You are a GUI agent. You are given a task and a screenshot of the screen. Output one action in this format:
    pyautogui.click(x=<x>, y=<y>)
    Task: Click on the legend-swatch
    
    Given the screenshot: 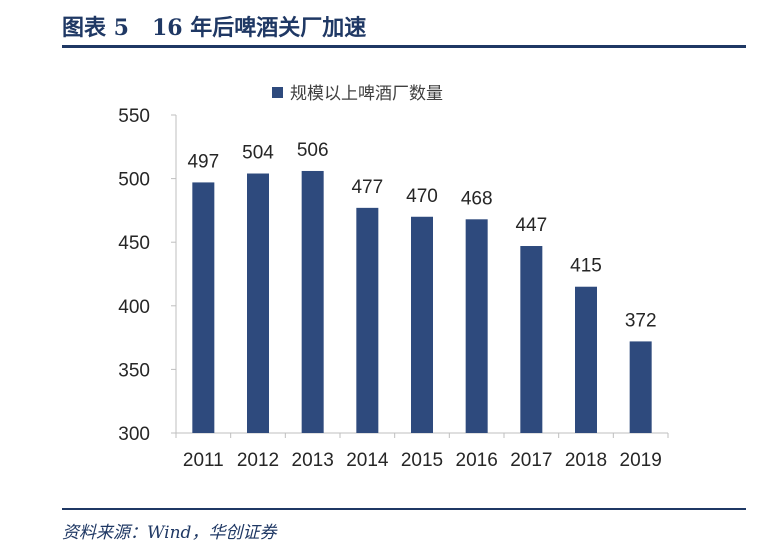 What is the action you would take?
    pyautogui.click(x=277, y=92)
    